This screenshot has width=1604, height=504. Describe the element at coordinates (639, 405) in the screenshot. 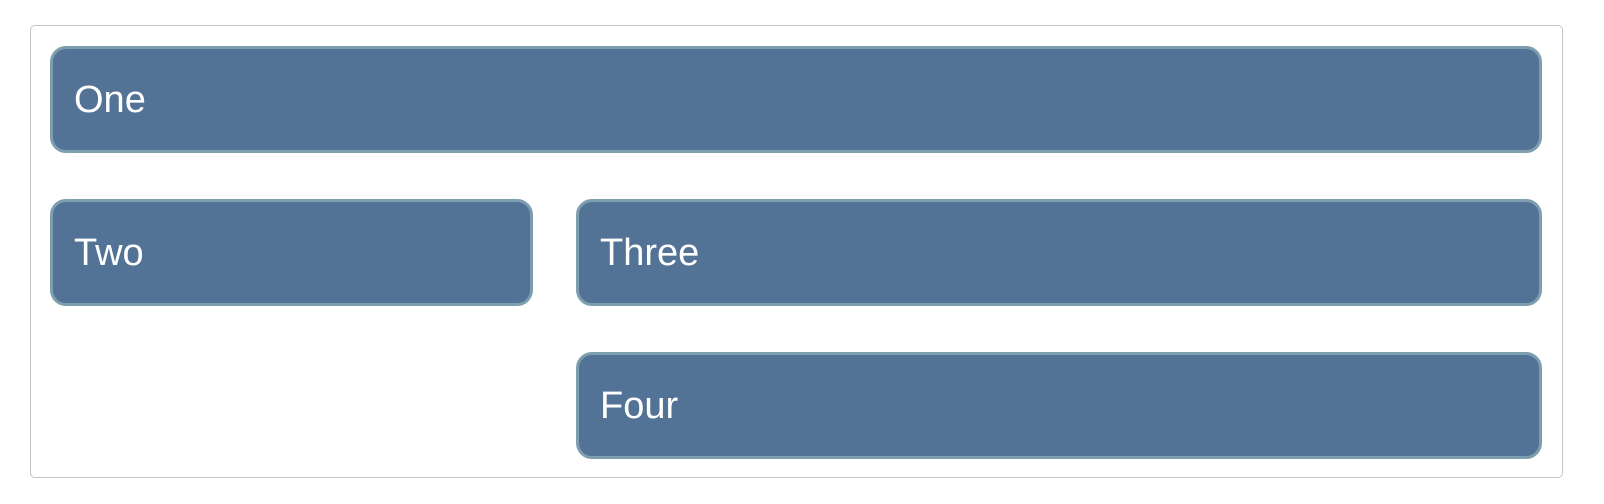

I see `grid-item-label: Four` at that location.